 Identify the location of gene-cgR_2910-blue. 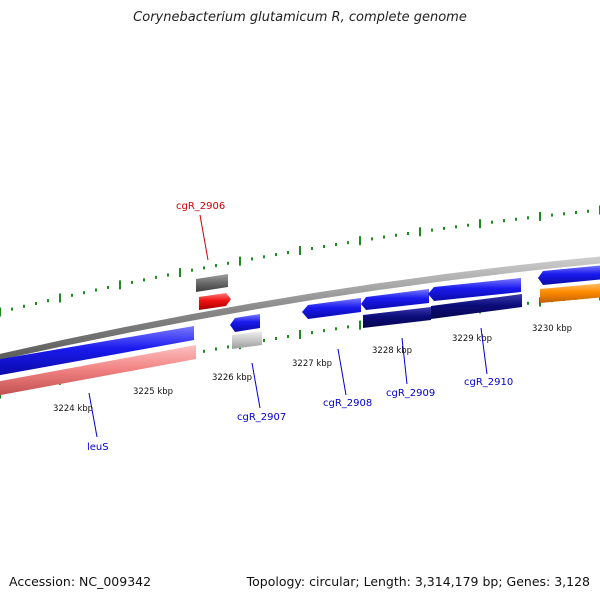
(474, 289).